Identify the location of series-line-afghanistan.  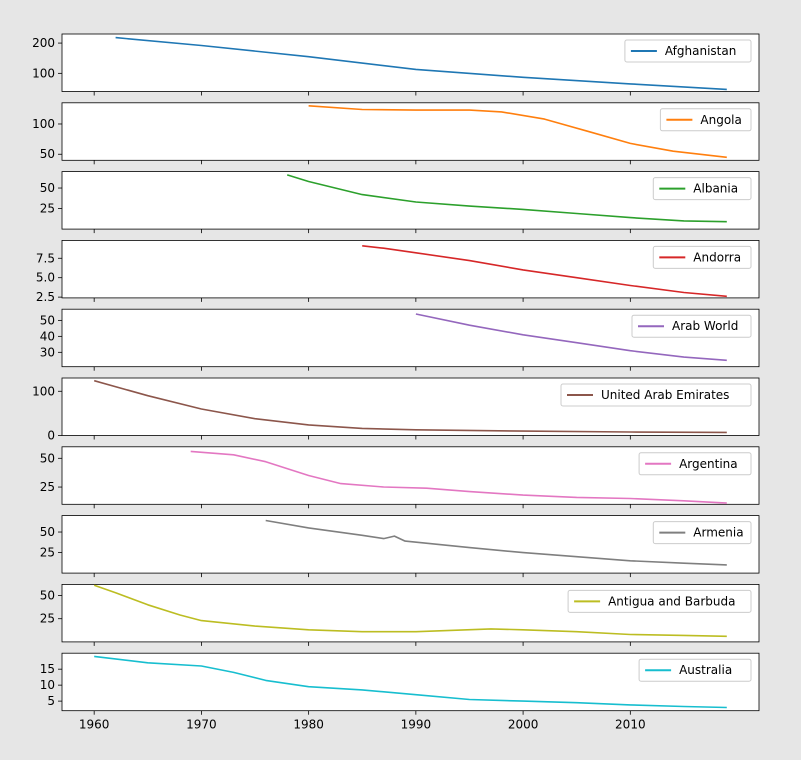
(421, 63).